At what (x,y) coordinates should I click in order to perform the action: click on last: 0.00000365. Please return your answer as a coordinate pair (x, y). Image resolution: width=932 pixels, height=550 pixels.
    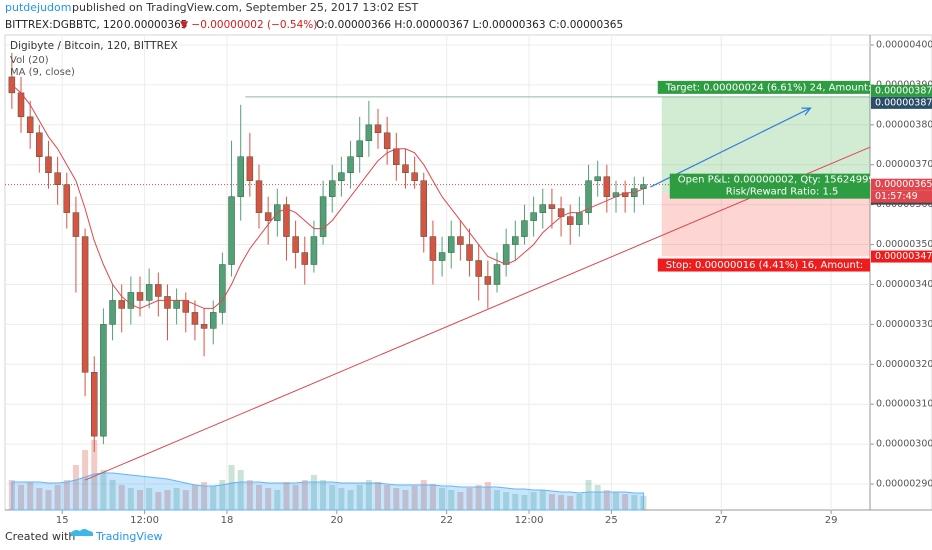
    Looking at the image, I should click on (155, 25).